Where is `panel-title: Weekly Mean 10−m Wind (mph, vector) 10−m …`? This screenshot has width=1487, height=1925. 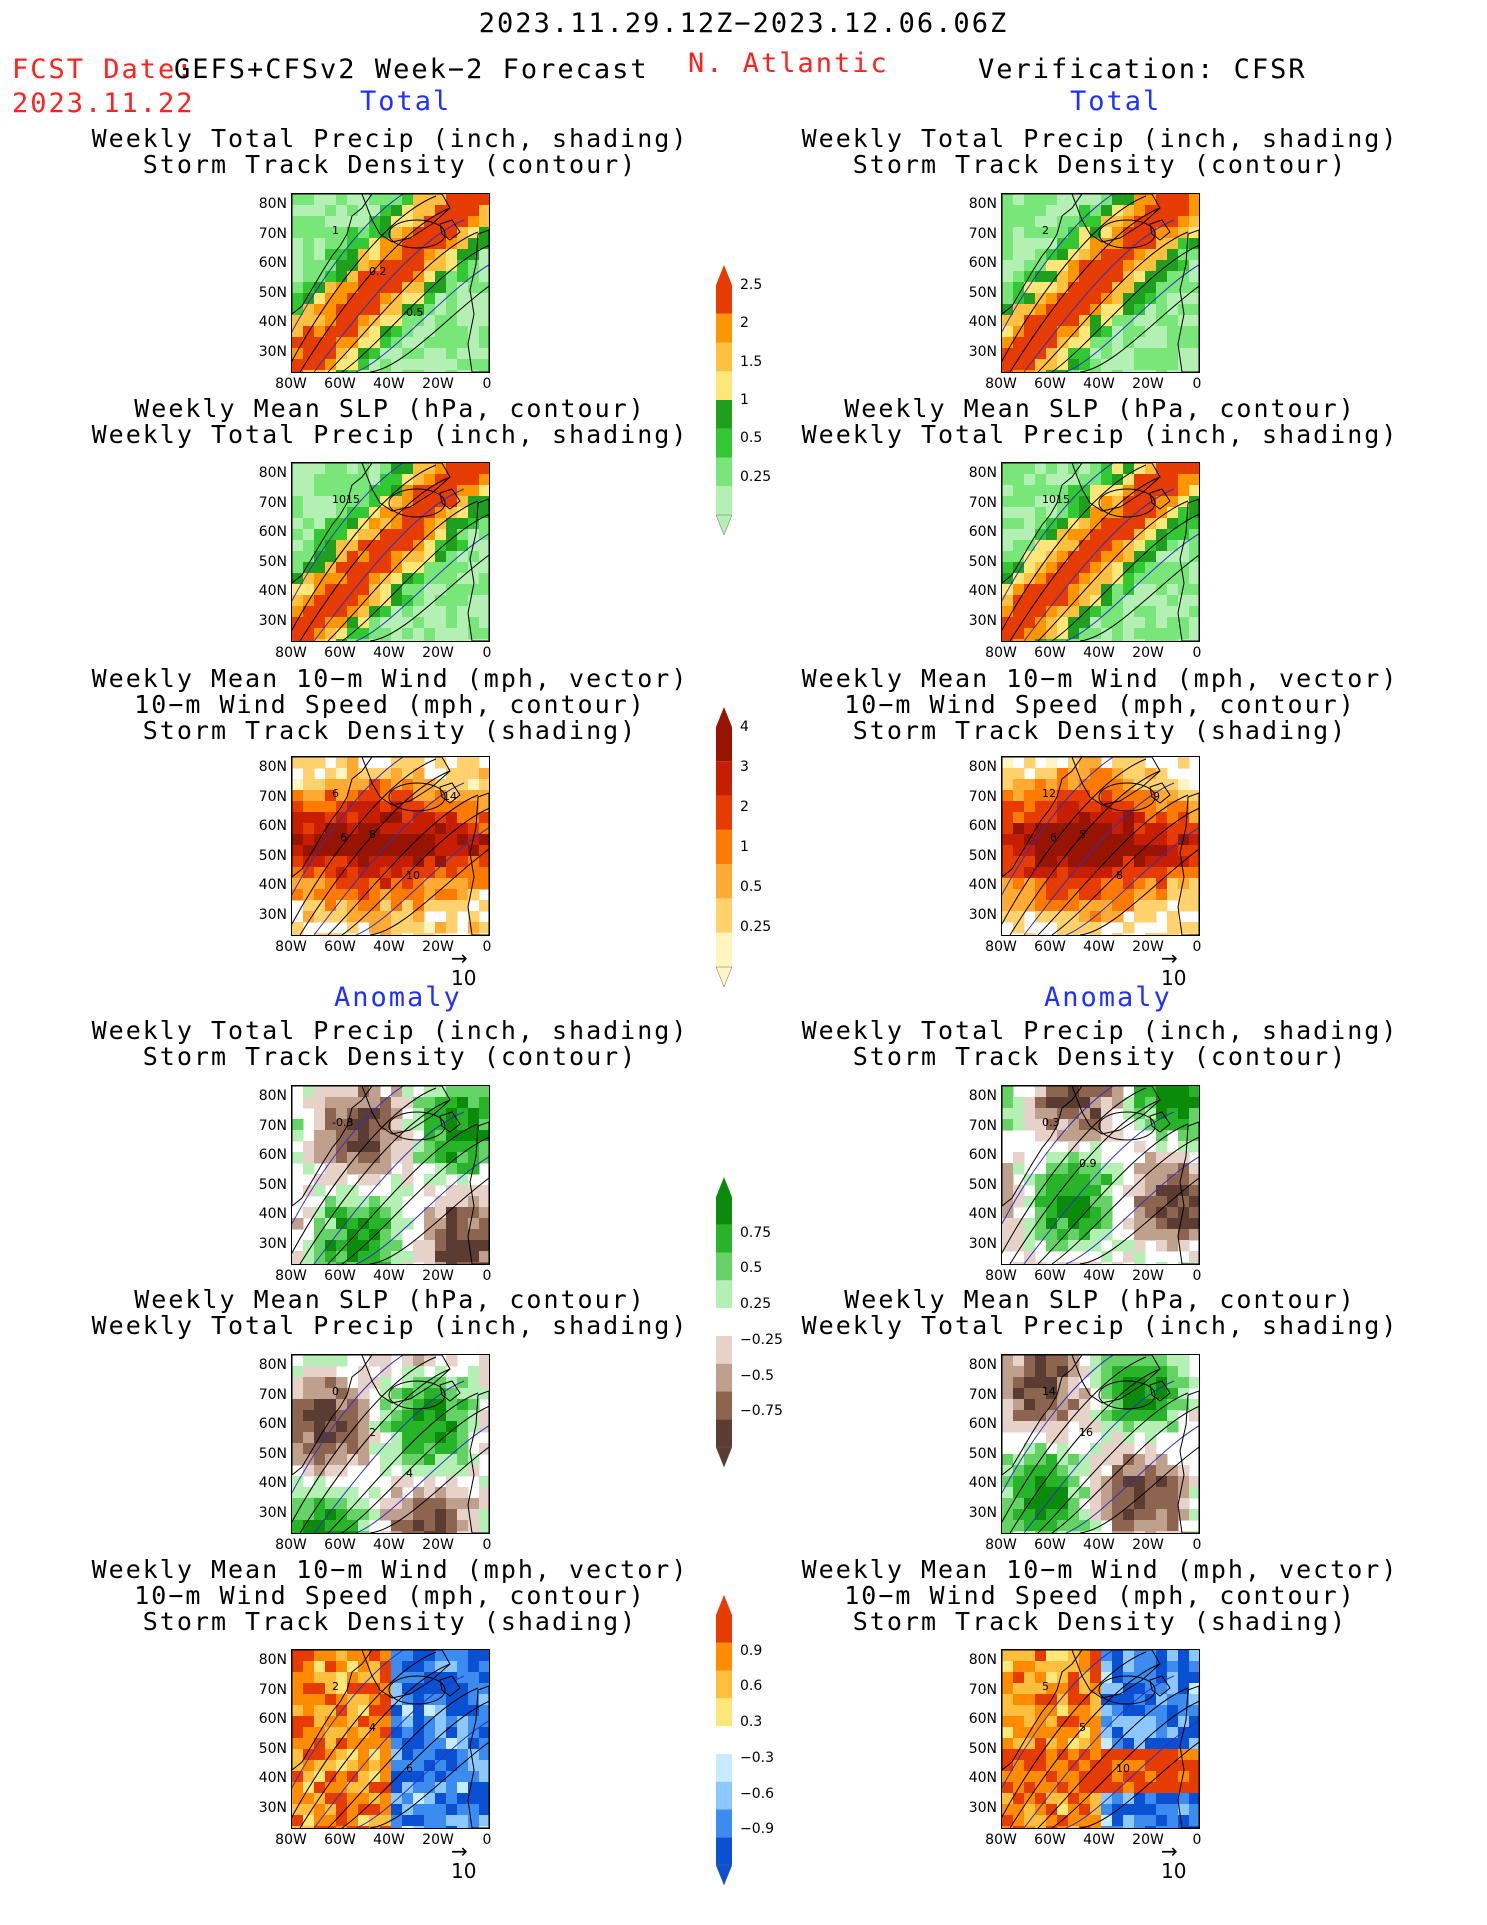
panel-title: Weekly Mean 10−m Wind (mph, vector) 10−m … is located at coordinates (1100, 1596).